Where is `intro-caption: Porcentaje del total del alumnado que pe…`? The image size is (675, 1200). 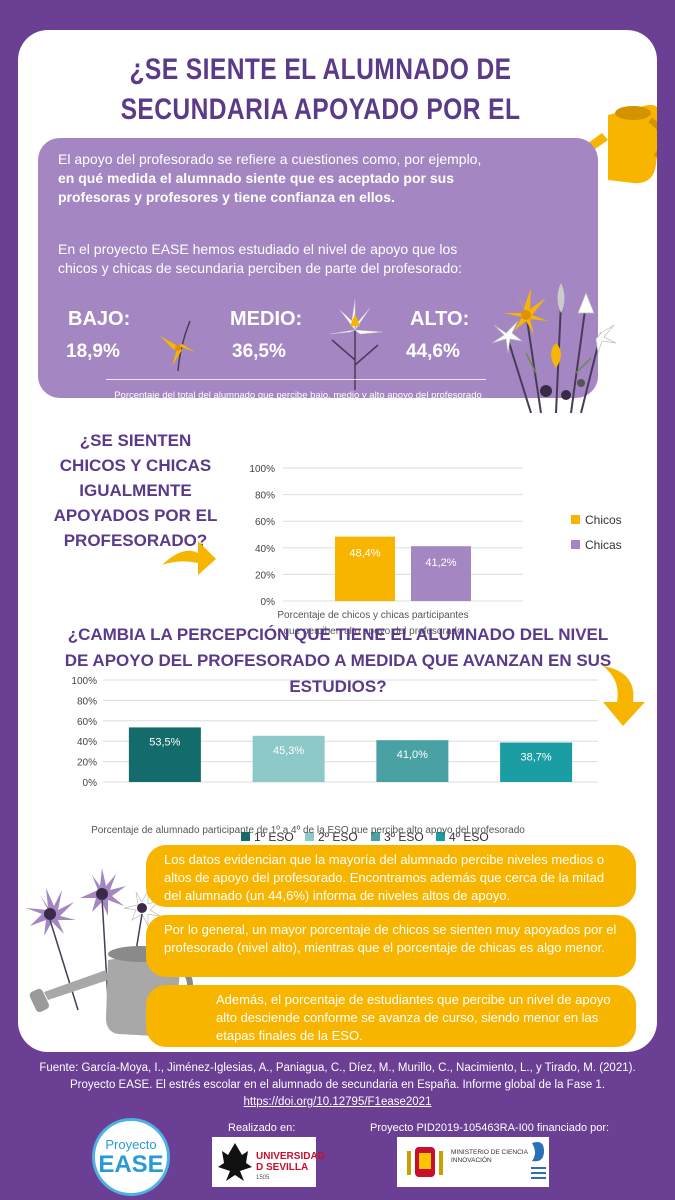 intro-caption: Porcentaje del total del alumnado que pe… is located at coordinates (298, 395).